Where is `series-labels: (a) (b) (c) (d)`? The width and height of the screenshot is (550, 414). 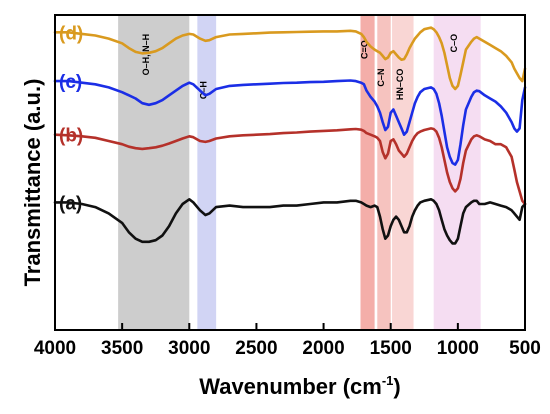 series-labels: (a) (b) (c) (d) is located at coordinates (71, 118).